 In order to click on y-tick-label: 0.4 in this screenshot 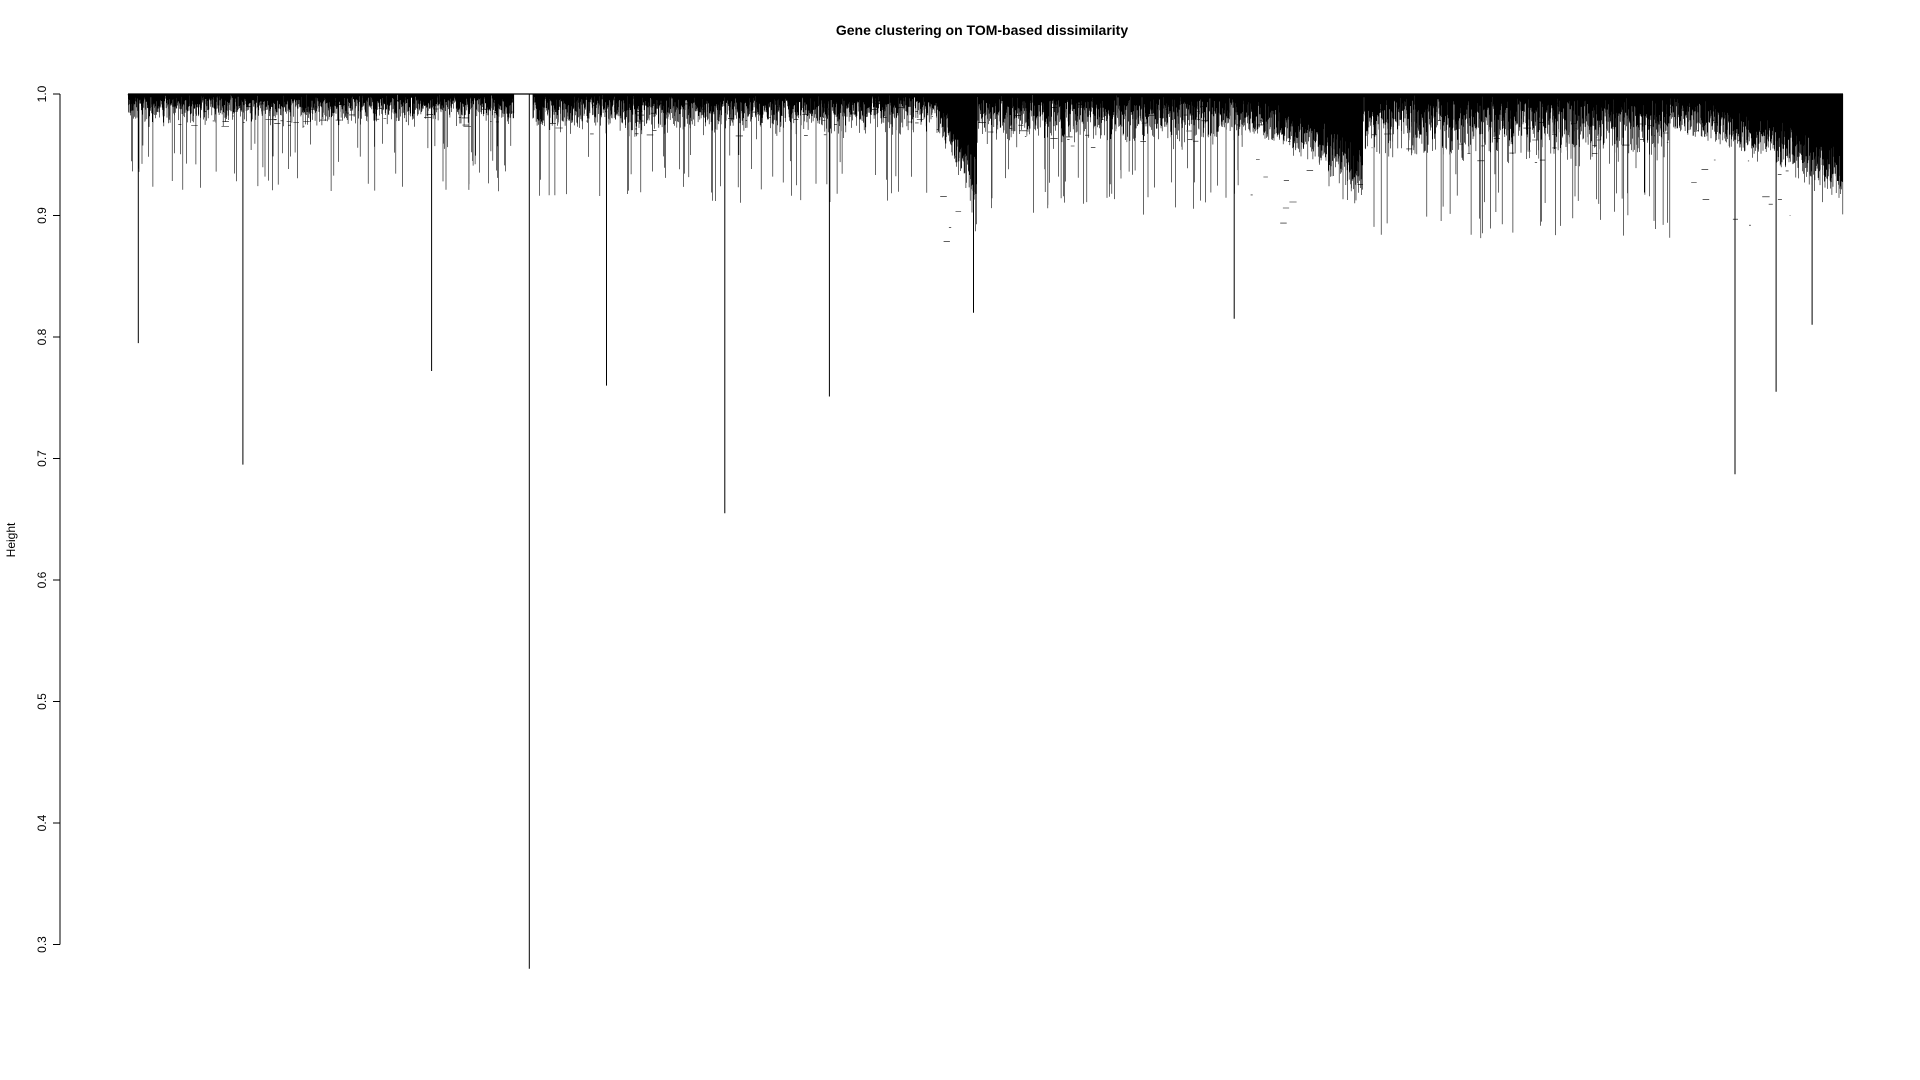, I will do `click(42, 822)`.